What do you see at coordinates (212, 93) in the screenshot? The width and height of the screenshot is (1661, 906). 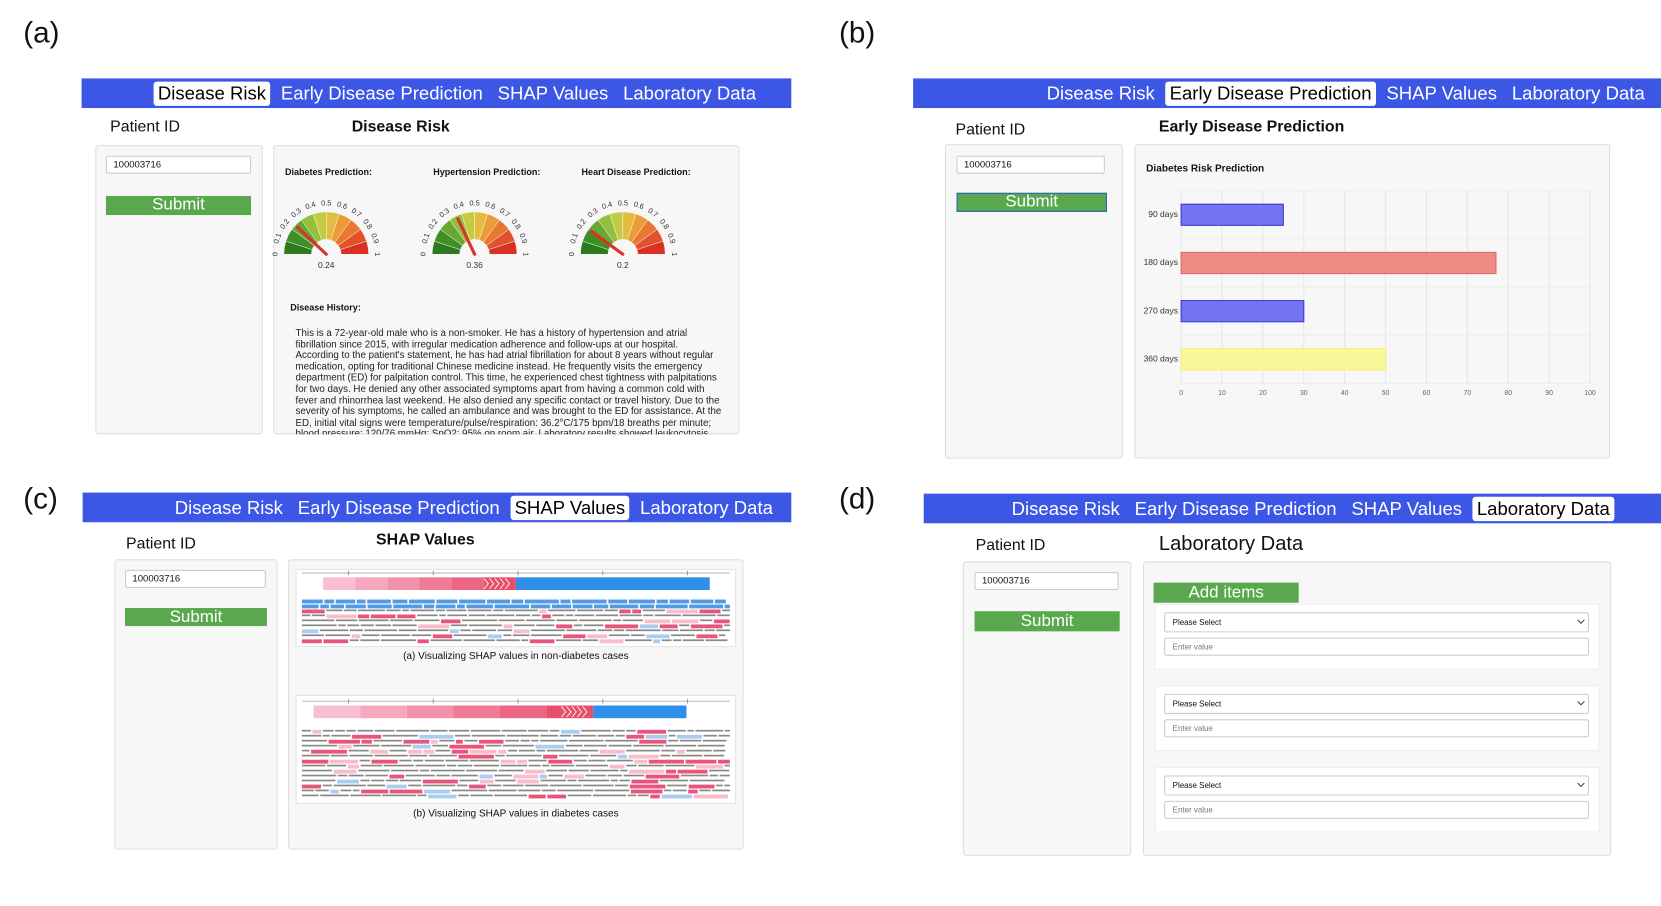 I see `active-tab: Disease Risk` at bounding box center [212, 93].